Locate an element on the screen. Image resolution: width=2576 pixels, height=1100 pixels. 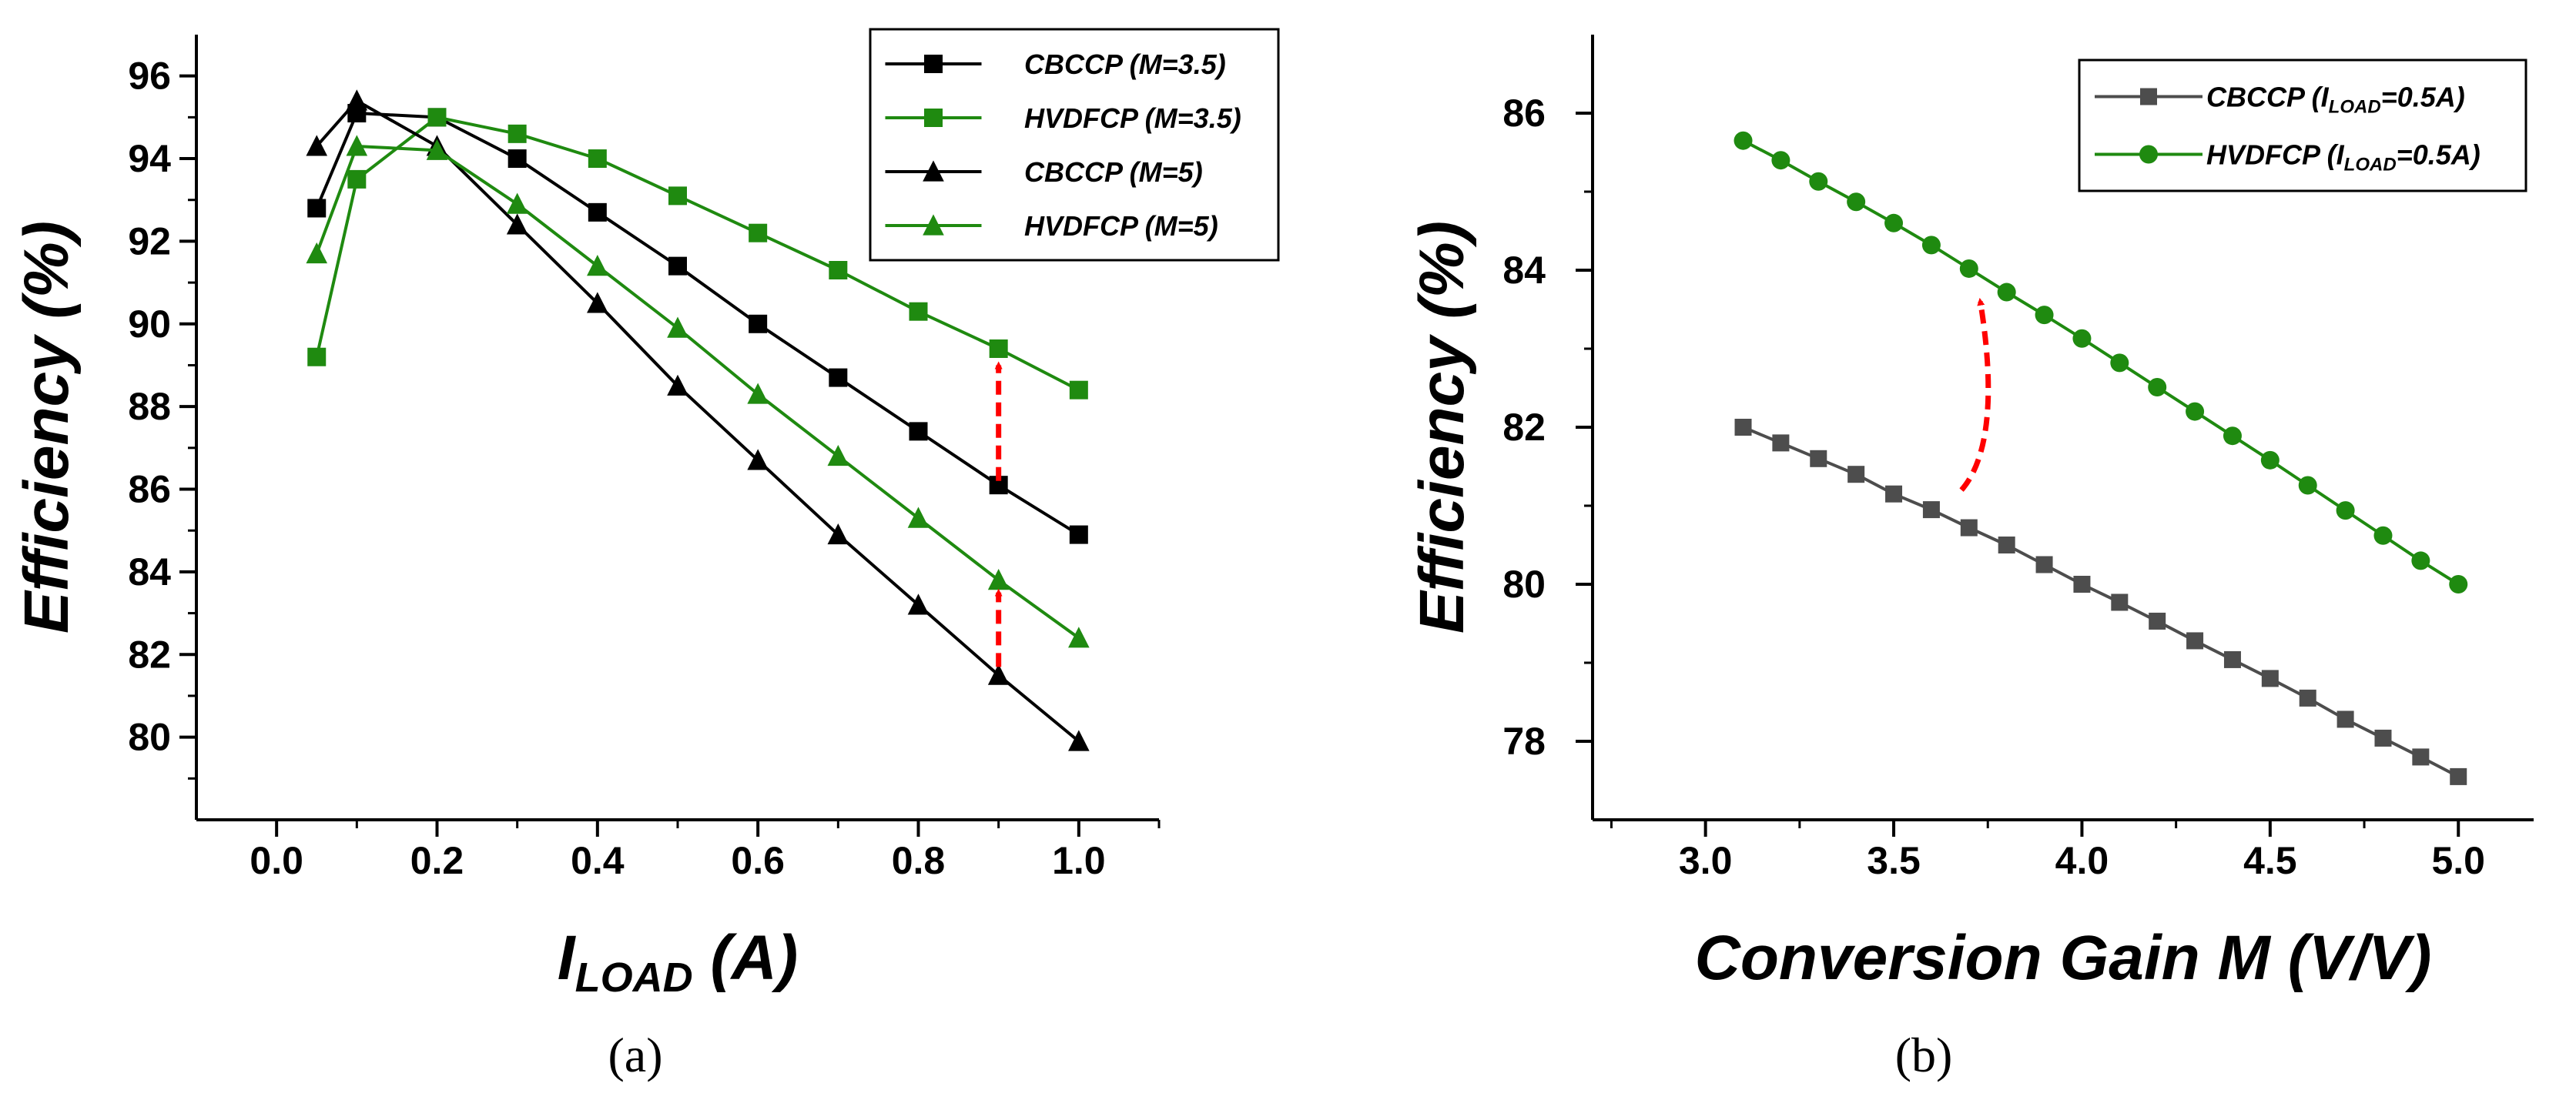
panel-a-x-tick-label: 0.8 is located at coordinates (919, 861).